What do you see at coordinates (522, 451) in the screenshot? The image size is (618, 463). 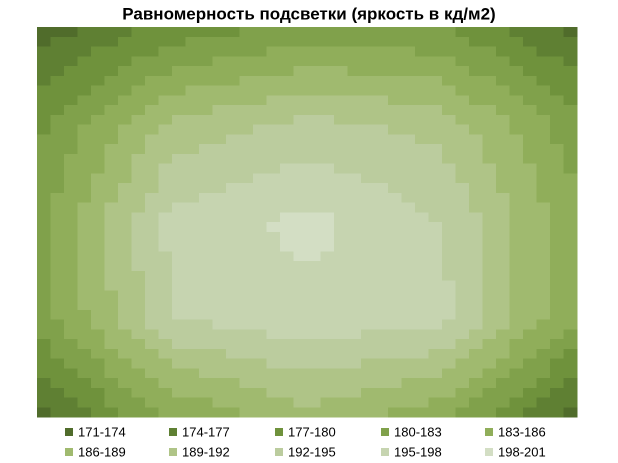 I see `legend-label: 198-201` at bounding box center [522, 451].